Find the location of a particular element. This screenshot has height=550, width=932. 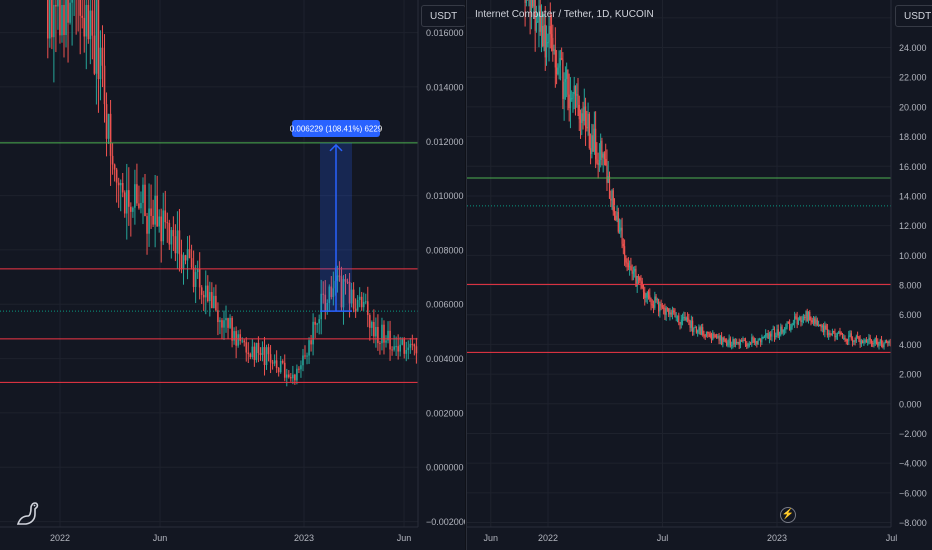

right-time-axis: Jun2022Jul2023Jul2024Jul202 is located at coordinates (699, 534).